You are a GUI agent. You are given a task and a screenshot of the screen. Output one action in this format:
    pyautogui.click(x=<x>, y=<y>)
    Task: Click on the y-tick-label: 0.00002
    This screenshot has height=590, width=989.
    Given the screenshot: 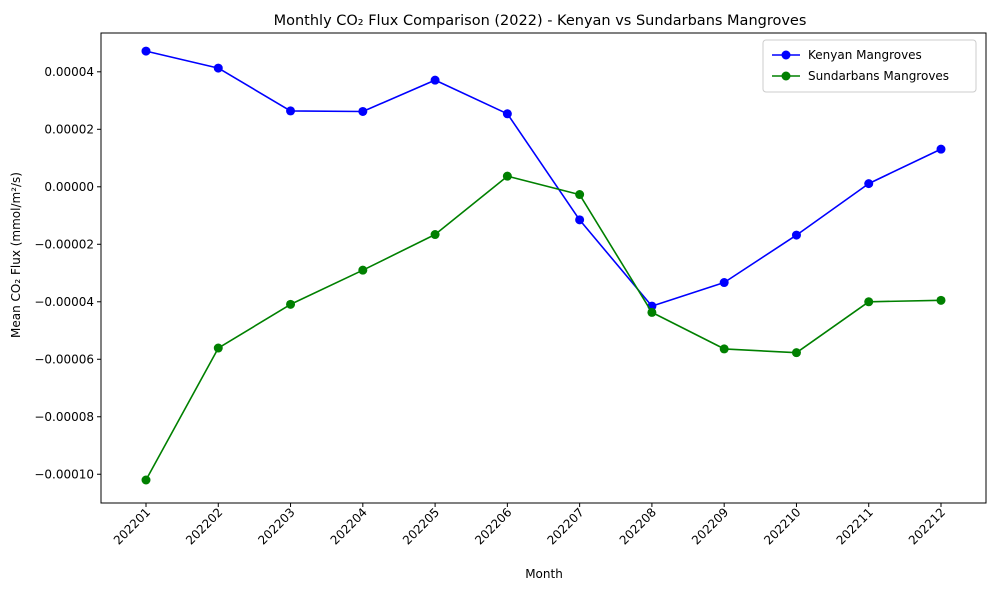 What is the action you would take?
    pyautogui.click(x=69, y=129)
    